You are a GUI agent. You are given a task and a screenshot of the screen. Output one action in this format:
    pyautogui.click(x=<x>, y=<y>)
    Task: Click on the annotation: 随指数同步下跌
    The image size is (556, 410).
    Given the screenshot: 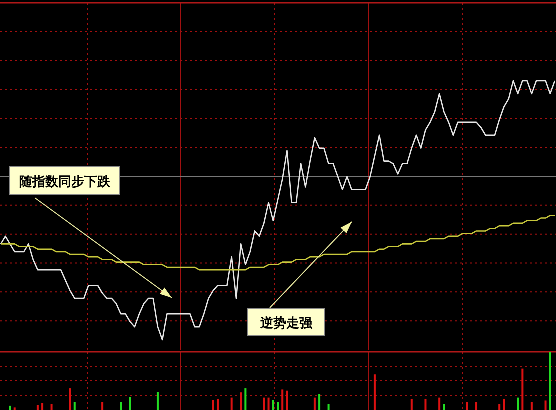 What is the action you would take?
    pyautogui.click(x=66, y=182)
    